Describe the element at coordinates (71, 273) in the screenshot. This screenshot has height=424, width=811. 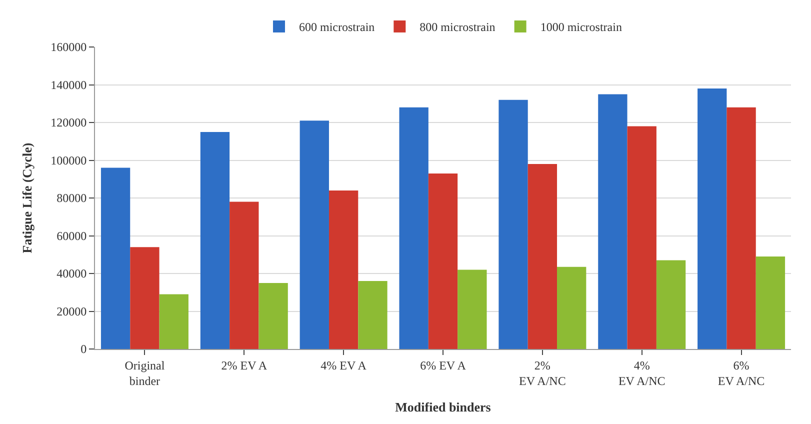
I see `y-tick-label: 40000` at that location.